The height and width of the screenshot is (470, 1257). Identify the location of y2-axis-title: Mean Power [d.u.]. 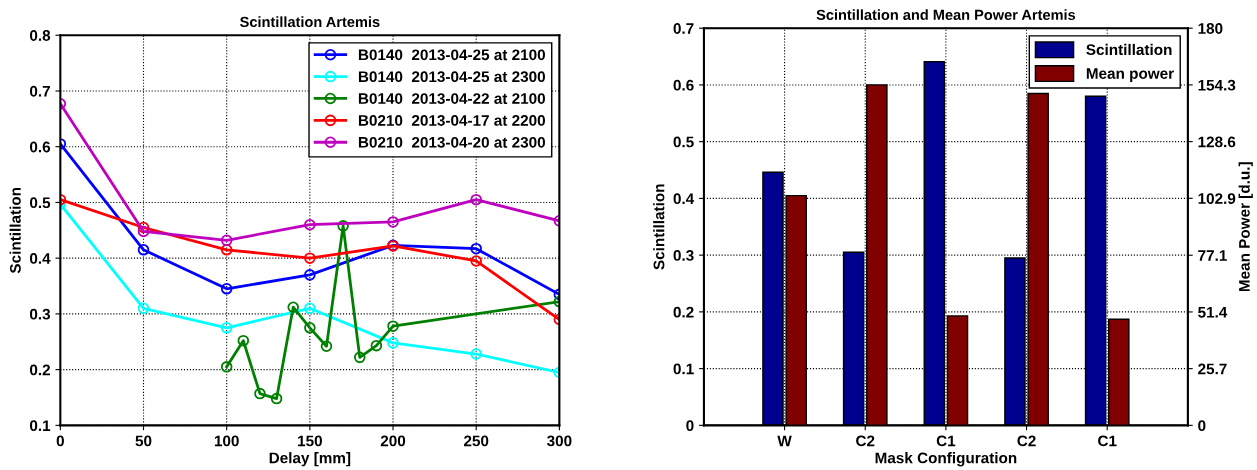
(1245, 227).